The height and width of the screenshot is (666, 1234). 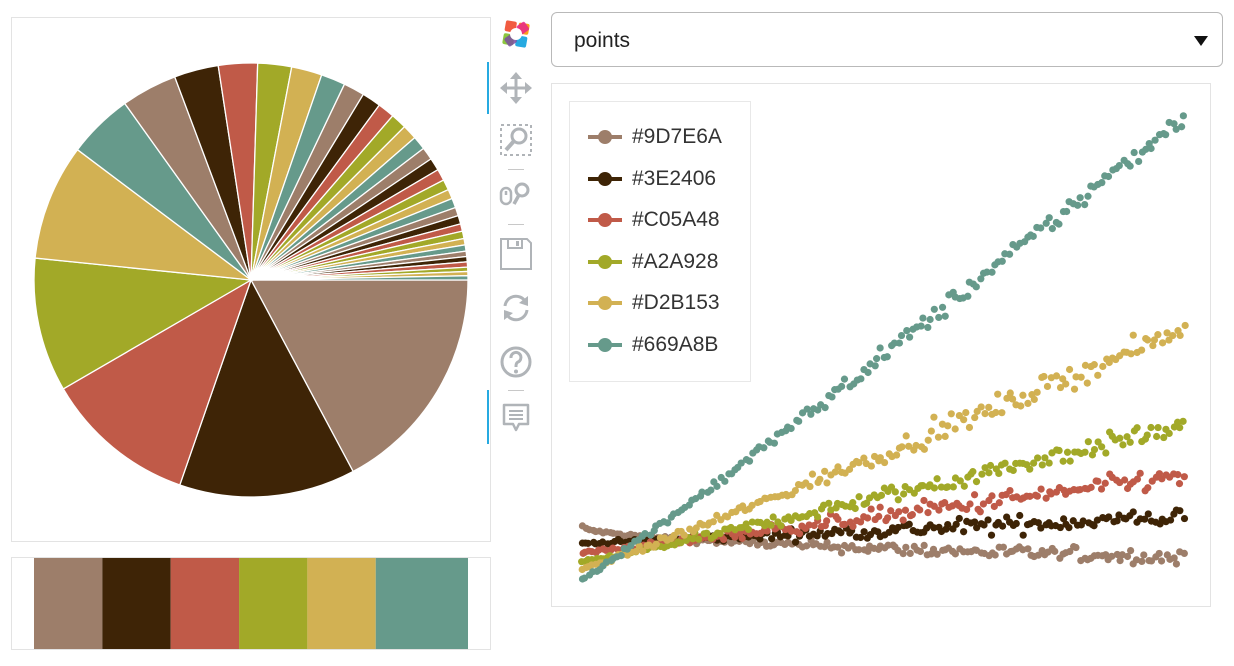 I want to click on pan-tool-button, so click(x=516, y=88).